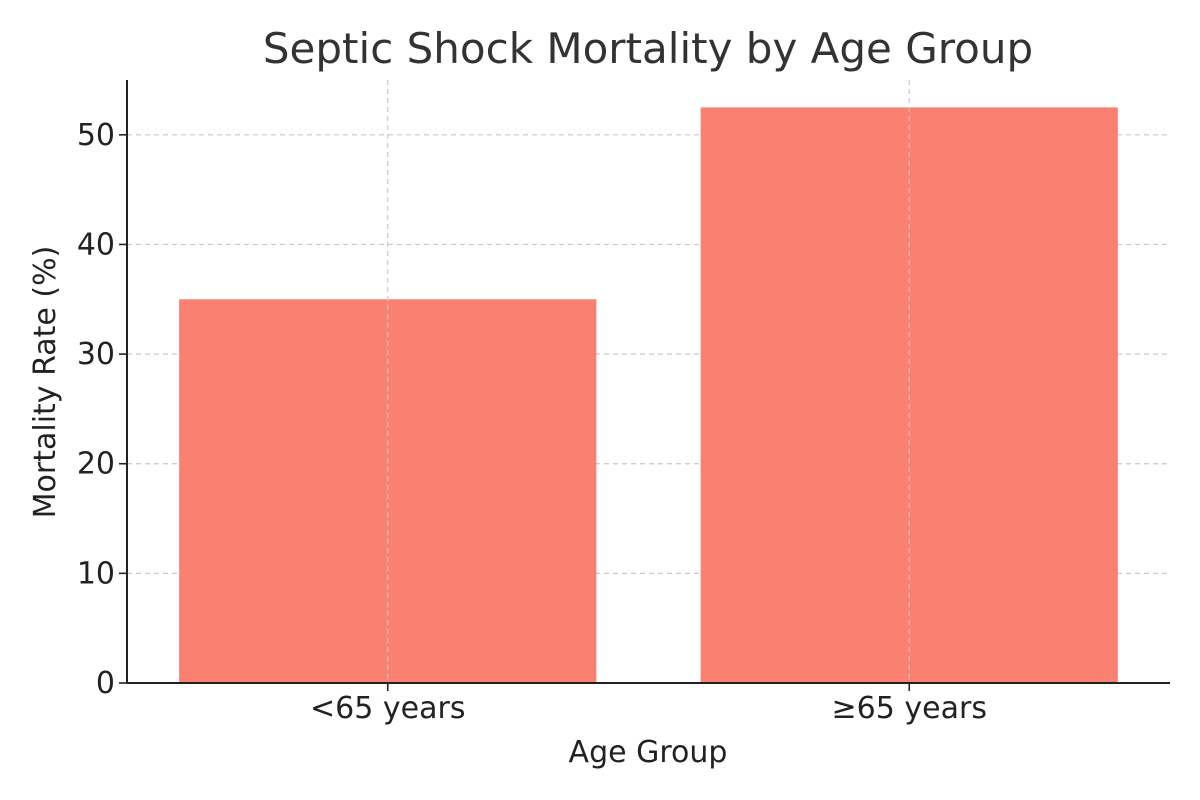 The height and width of the screenshot is (800, 1200). Describe the element at coordinates (96, 573) in the screenshot. I see `y-tick-label: 10` at that location.